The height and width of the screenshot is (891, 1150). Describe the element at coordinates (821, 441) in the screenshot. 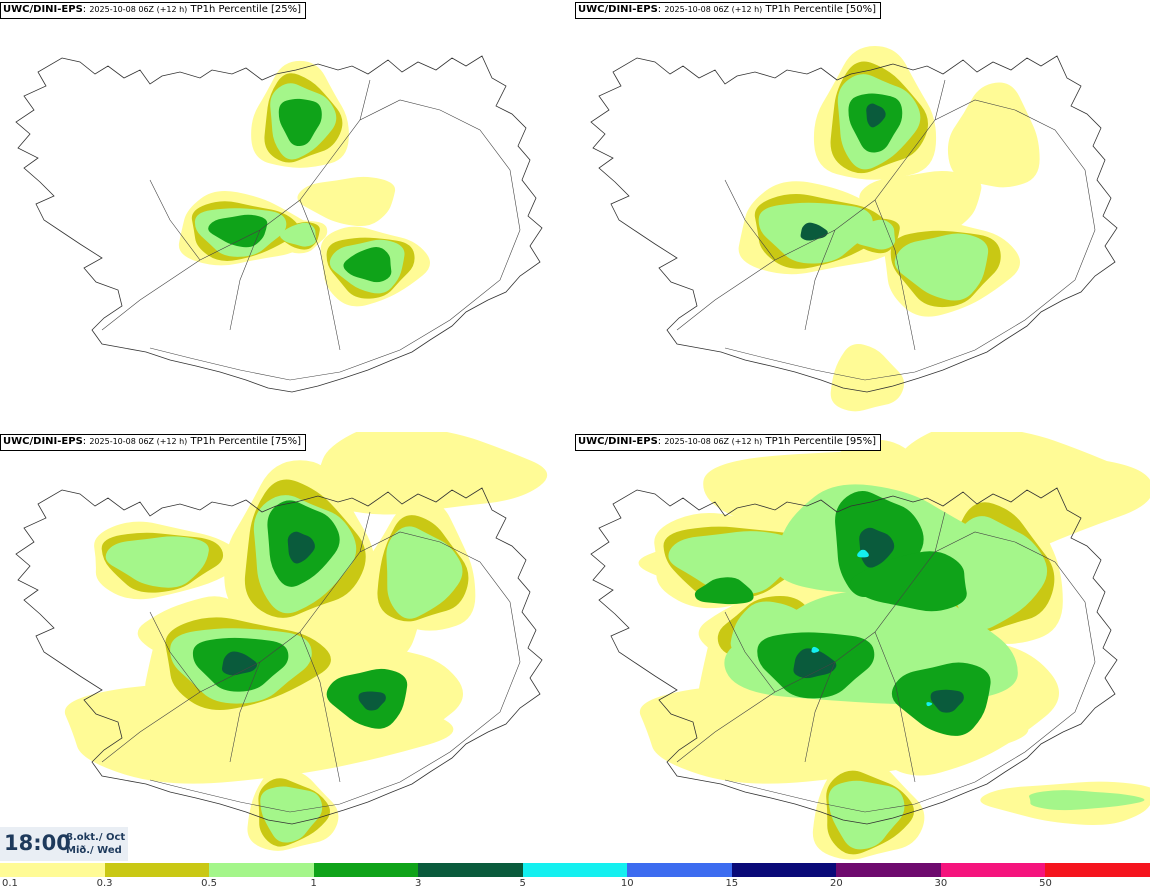

I see `panel-label: TP1h Percentile [95%]` at that location.